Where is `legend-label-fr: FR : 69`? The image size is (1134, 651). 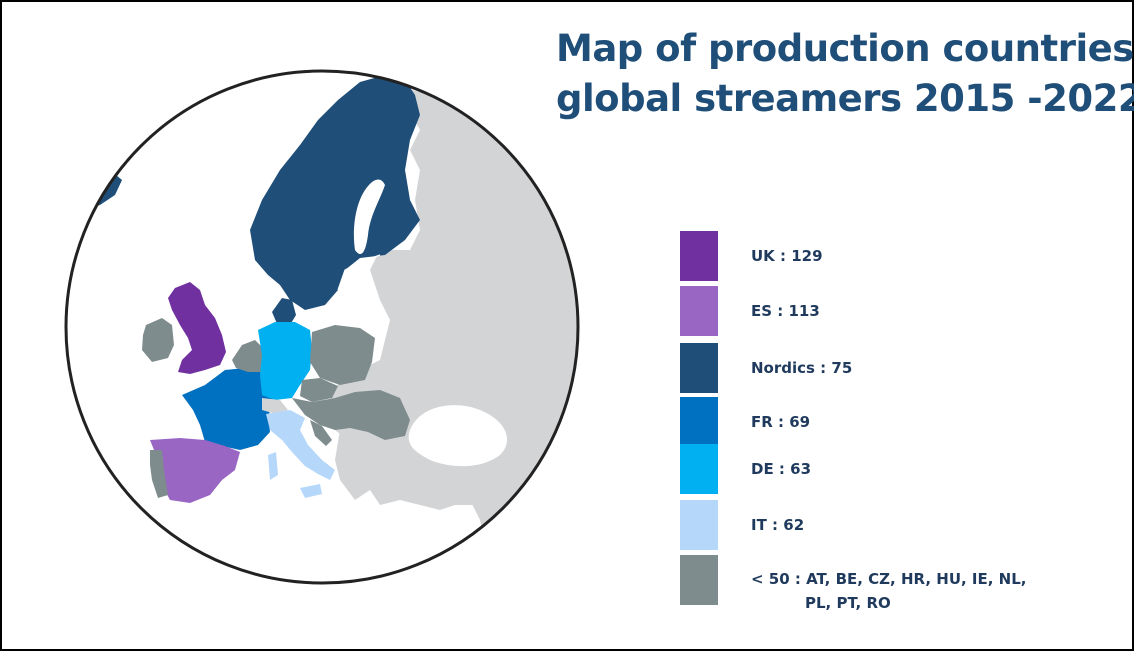 legend-label-fr: FR : 69 is located at coordinates (781, 422).